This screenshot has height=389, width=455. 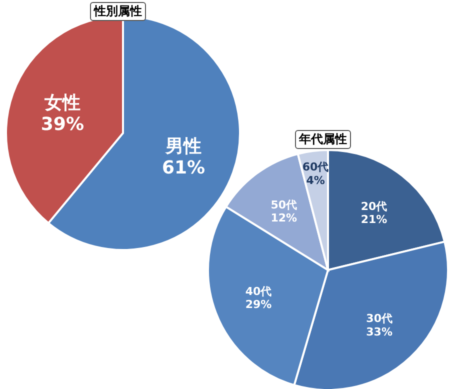 What do you see at coordinates (284, 218) in the screenshot?
I see `data-label: 12%` at bounding box center [284, 218].